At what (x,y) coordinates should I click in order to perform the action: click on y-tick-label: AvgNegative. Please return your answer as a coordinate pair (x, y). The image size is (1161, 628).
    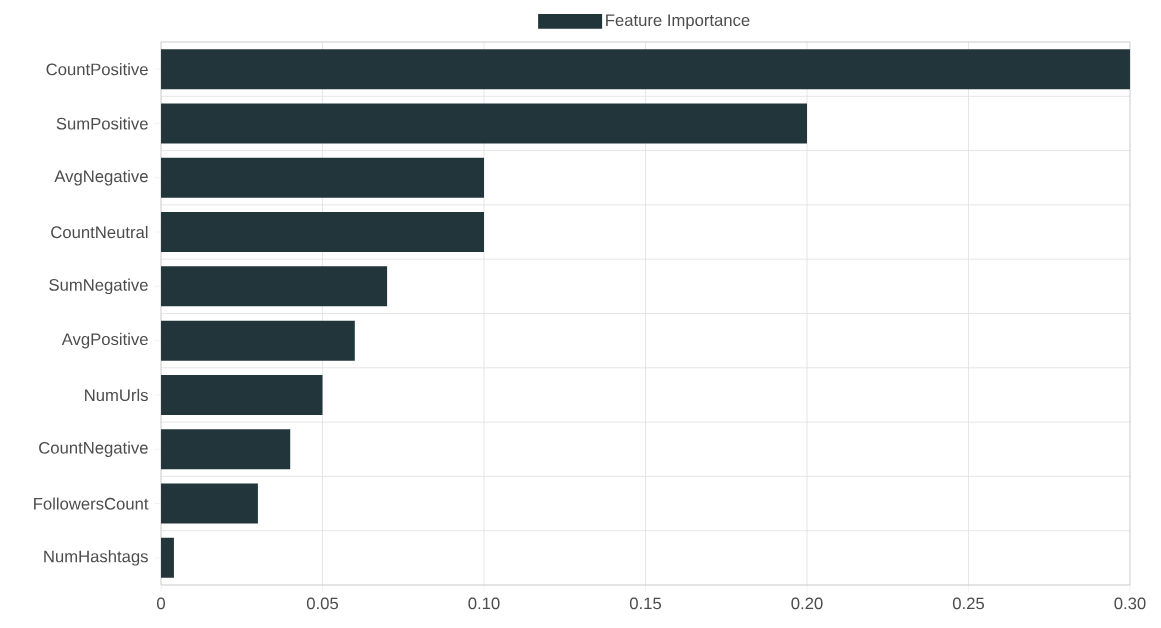
    Looking at the image, I should click on (101, 177).